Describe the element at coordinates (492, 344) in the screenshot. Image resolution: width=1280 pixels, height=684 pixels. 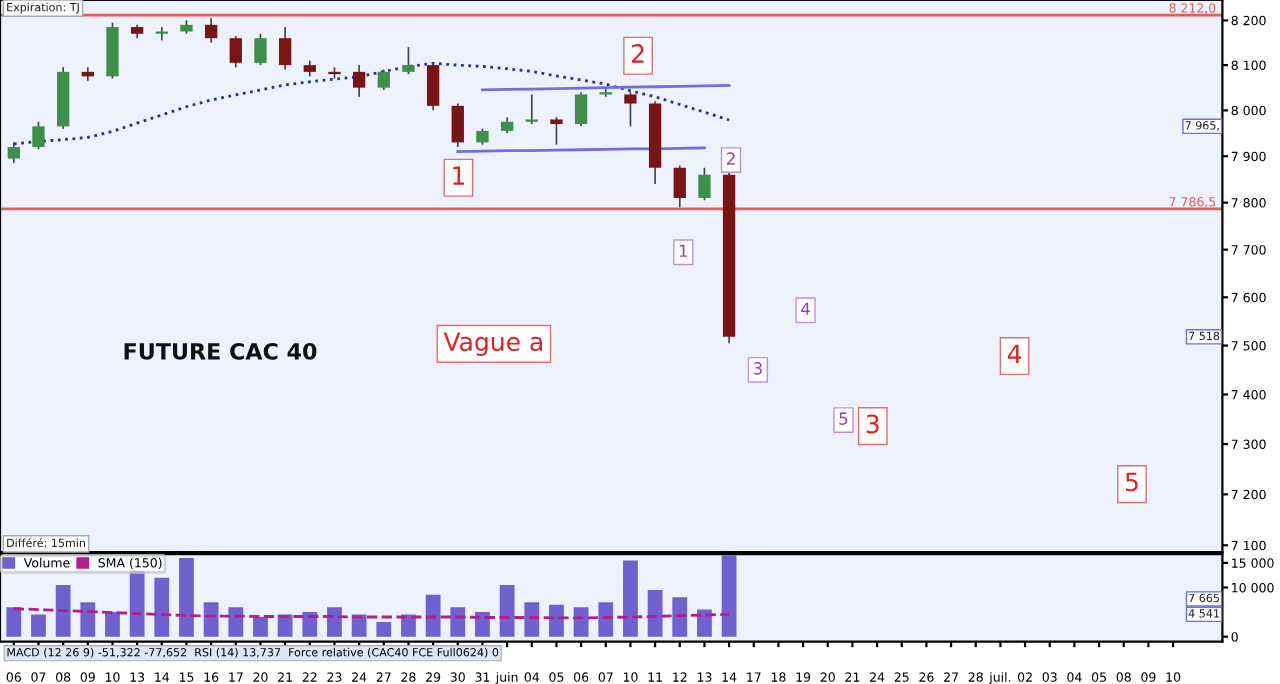
I see `annotation: Vague a` at that location.